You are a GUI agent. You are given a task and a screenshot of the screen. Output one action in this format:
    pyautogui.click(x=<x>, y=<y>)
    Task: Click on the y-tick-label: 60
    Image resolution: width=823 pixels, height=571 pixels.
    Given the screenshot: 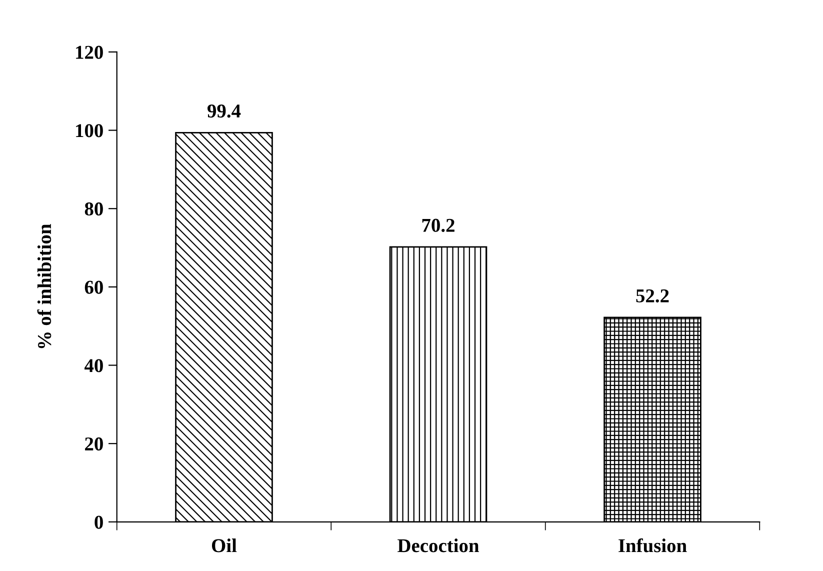 What is the action you would take?
    pyautogui.click(x=93, y=287)
    